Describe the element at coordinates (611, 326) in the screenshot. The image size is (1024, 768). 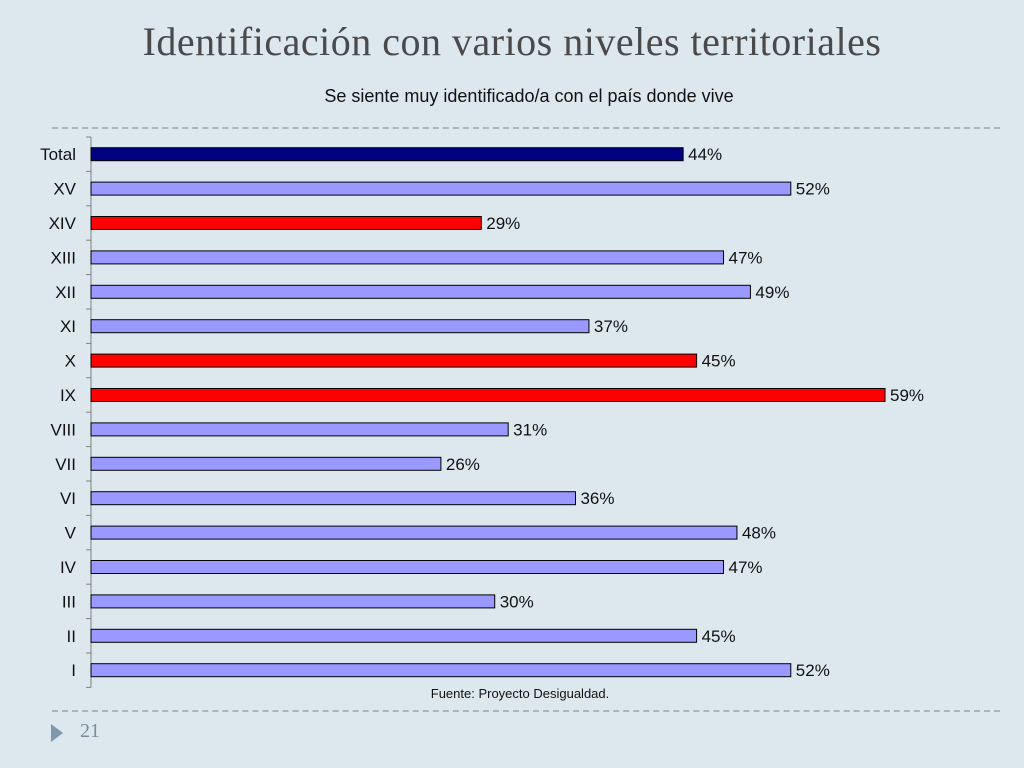
I see `value-label: 37%` at that location.